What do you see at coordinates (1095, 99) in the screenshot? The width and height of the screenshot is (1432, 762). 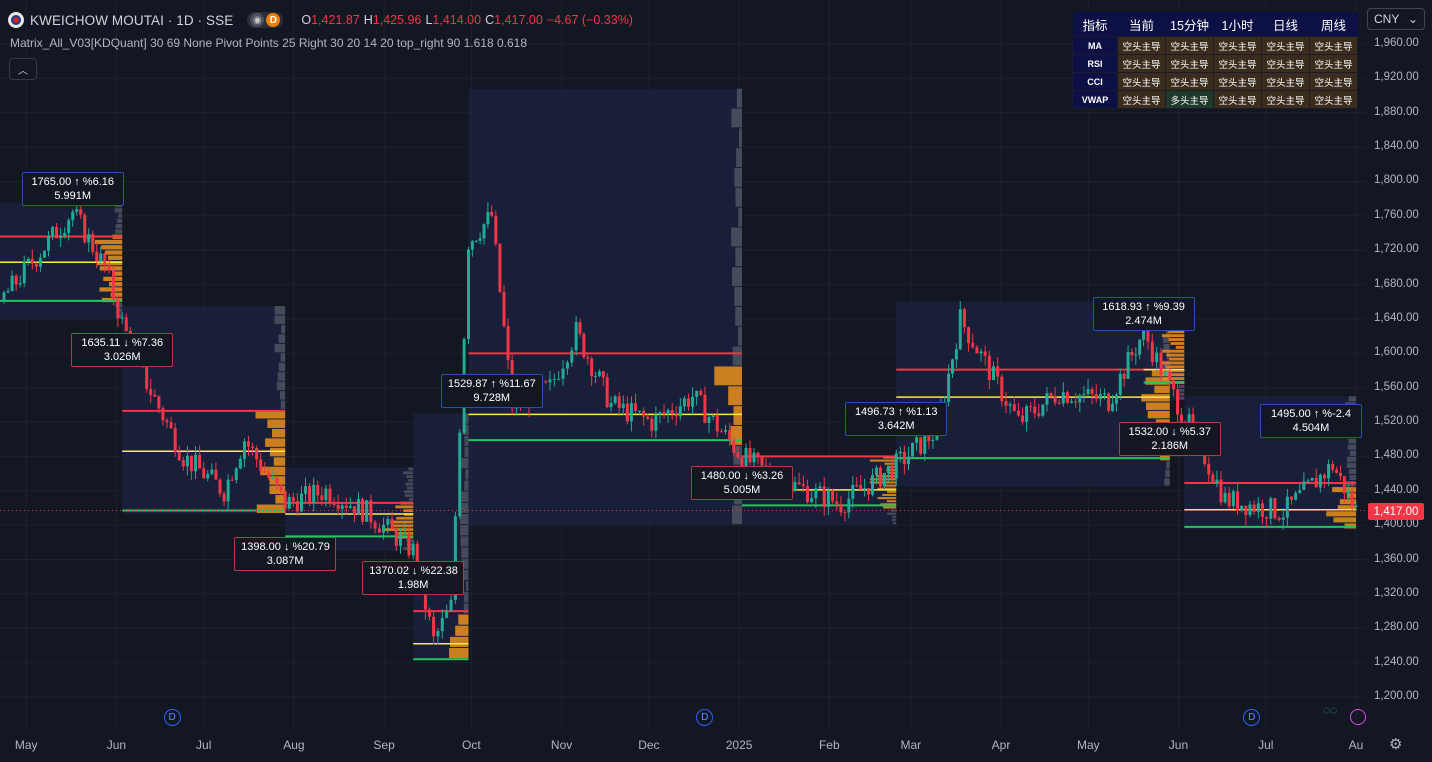 I see `row-label: VWAP` at bounding box center [1095, 99].